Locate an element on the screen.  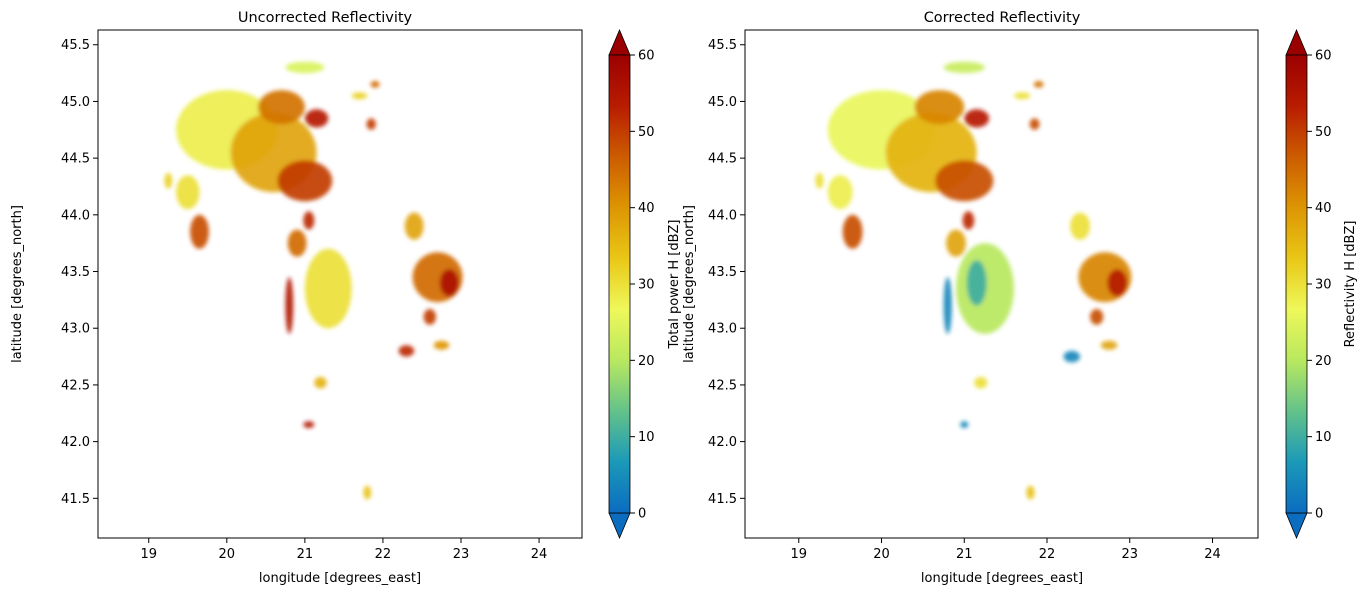
colorbar-tick-label: 10 is located at coordinates (1323, 437).